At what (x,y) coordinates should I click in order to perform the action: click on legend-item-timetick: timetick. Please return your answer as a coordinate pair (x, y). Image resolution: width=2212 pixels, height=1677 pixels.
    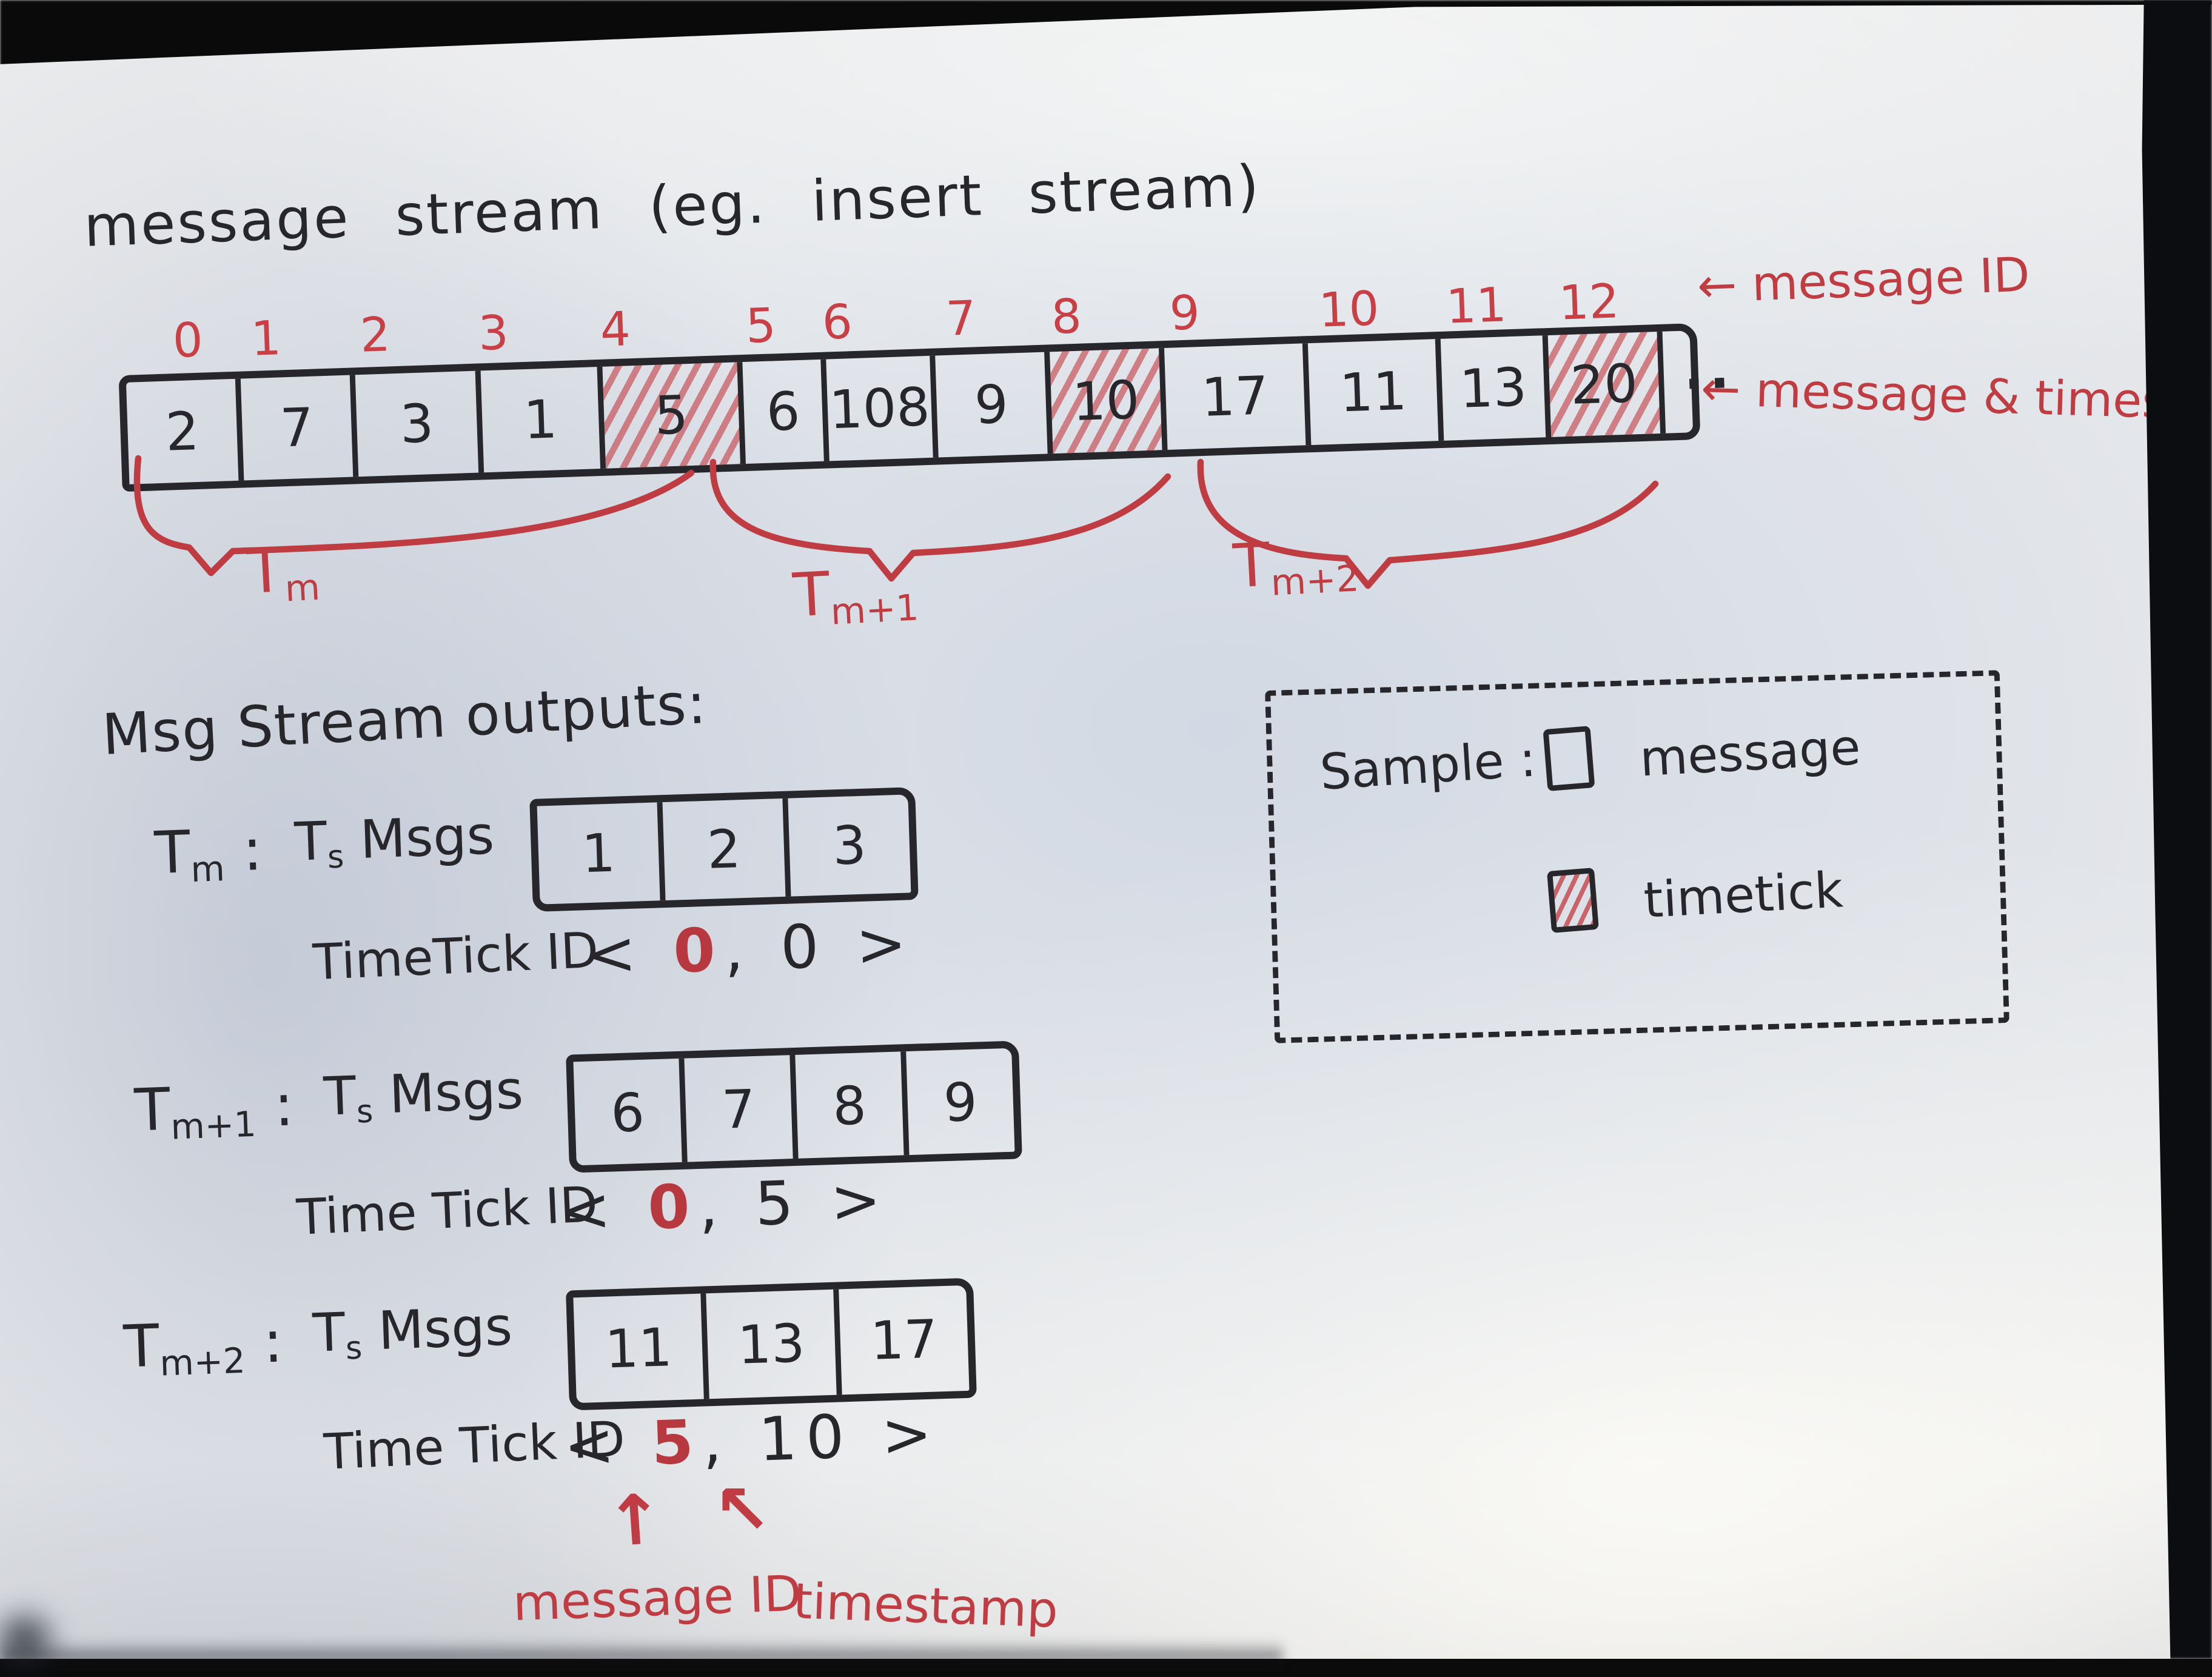
    Looking at the image, I should click on (1696, 897).